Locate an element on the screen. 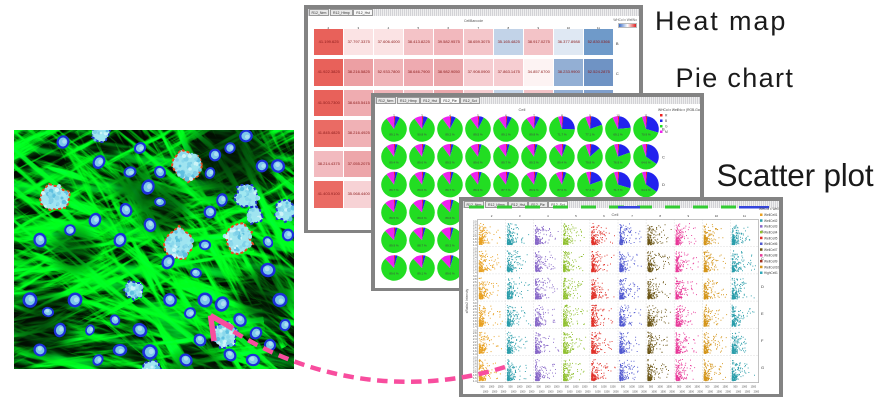  svg-text: 89.4 % is located at coordinates (394, 162).